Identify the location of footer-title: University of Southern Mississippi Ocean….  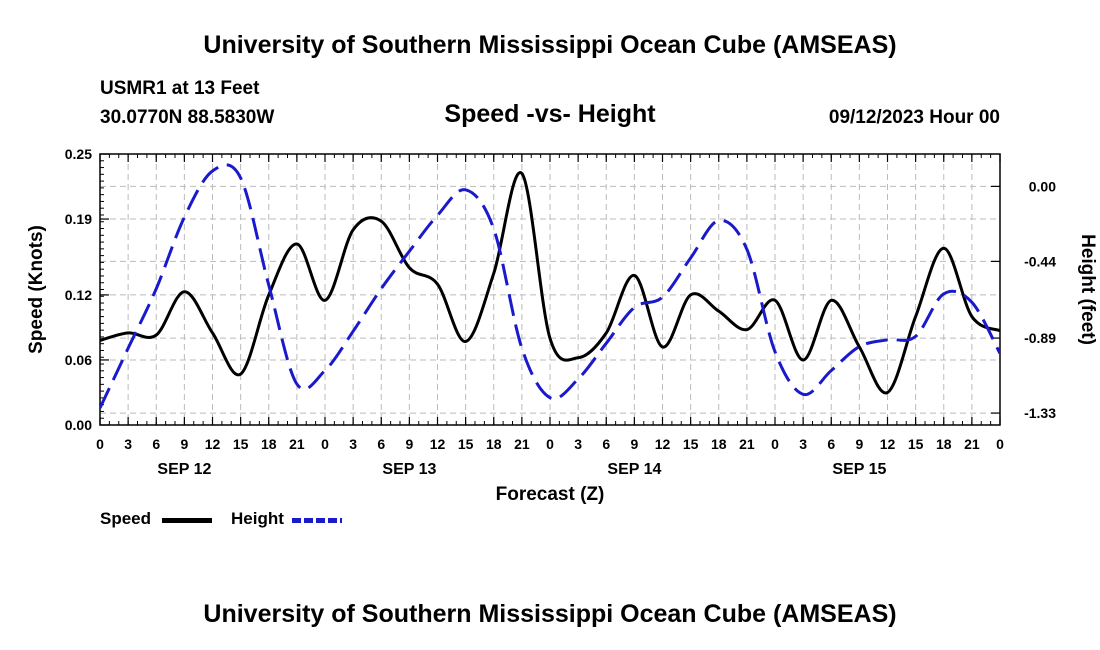
(550, 614).